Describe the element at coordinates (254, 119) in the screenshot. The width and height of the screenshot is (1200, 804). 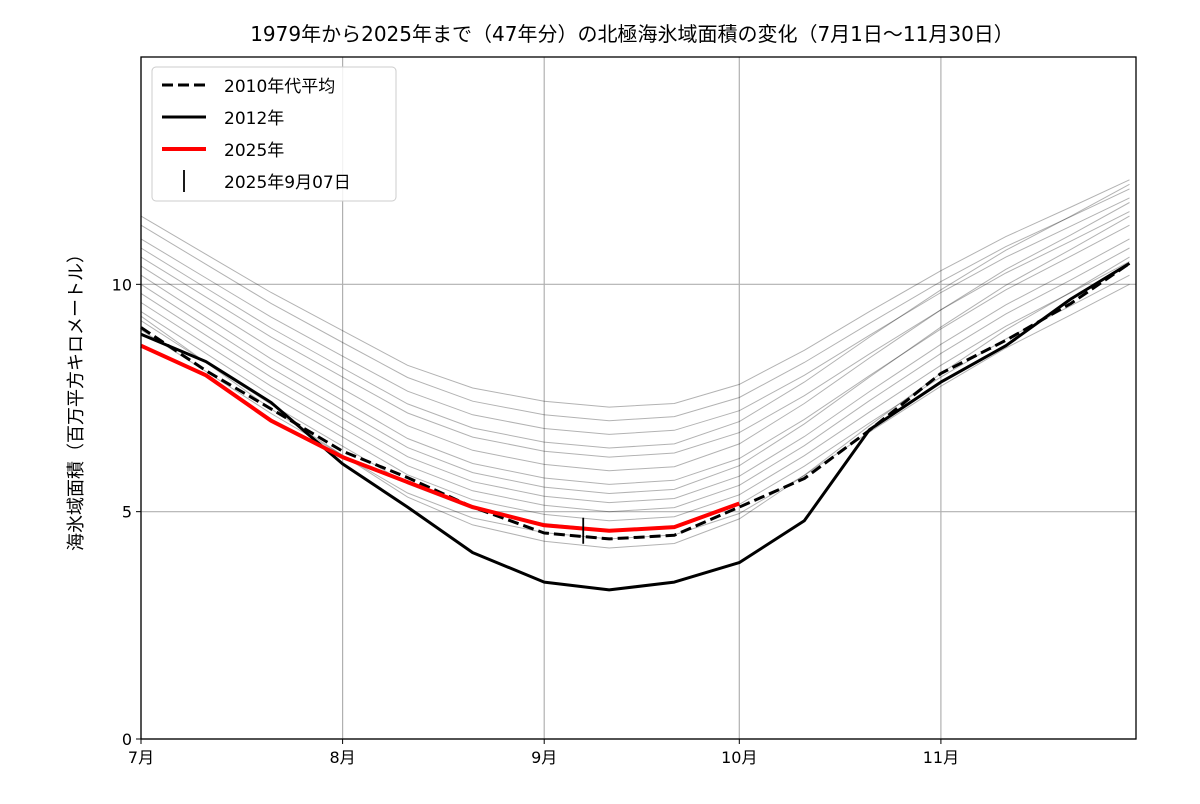
I see `legend-label-2012: 2012年` at that location.